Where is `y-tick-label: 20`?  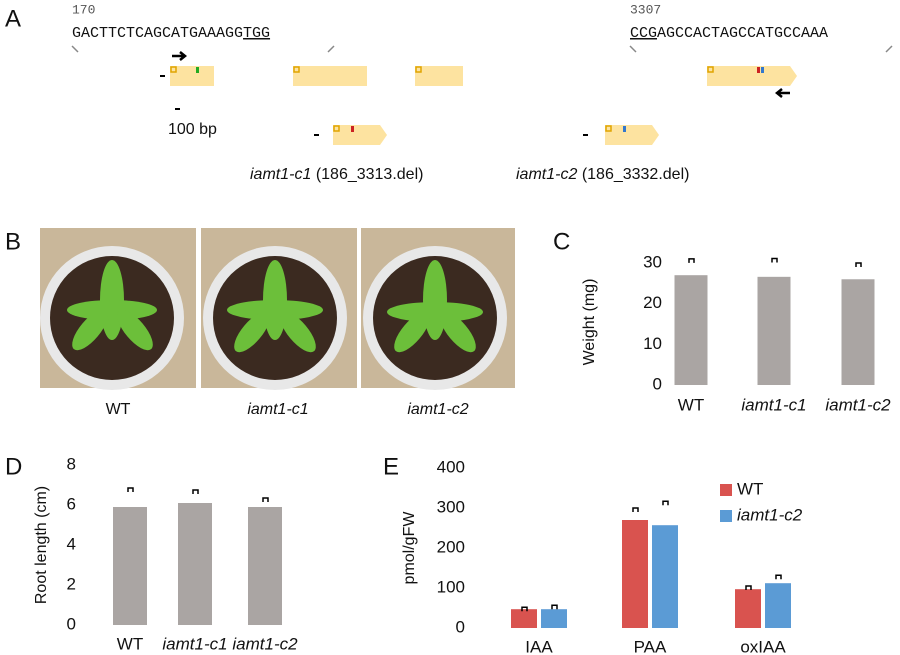
y-tick-label: 20 is located at coordinates (652, 302).